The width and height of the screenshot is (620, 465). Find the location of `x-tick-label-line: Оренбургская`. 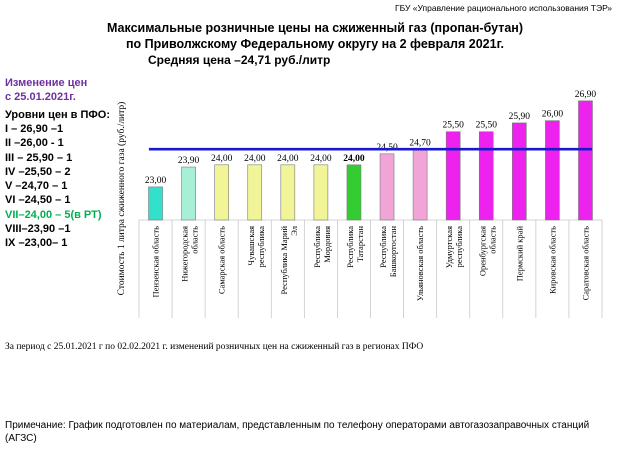

x-tick-label-line: Оренбургская is located at coordinates (482, 251).